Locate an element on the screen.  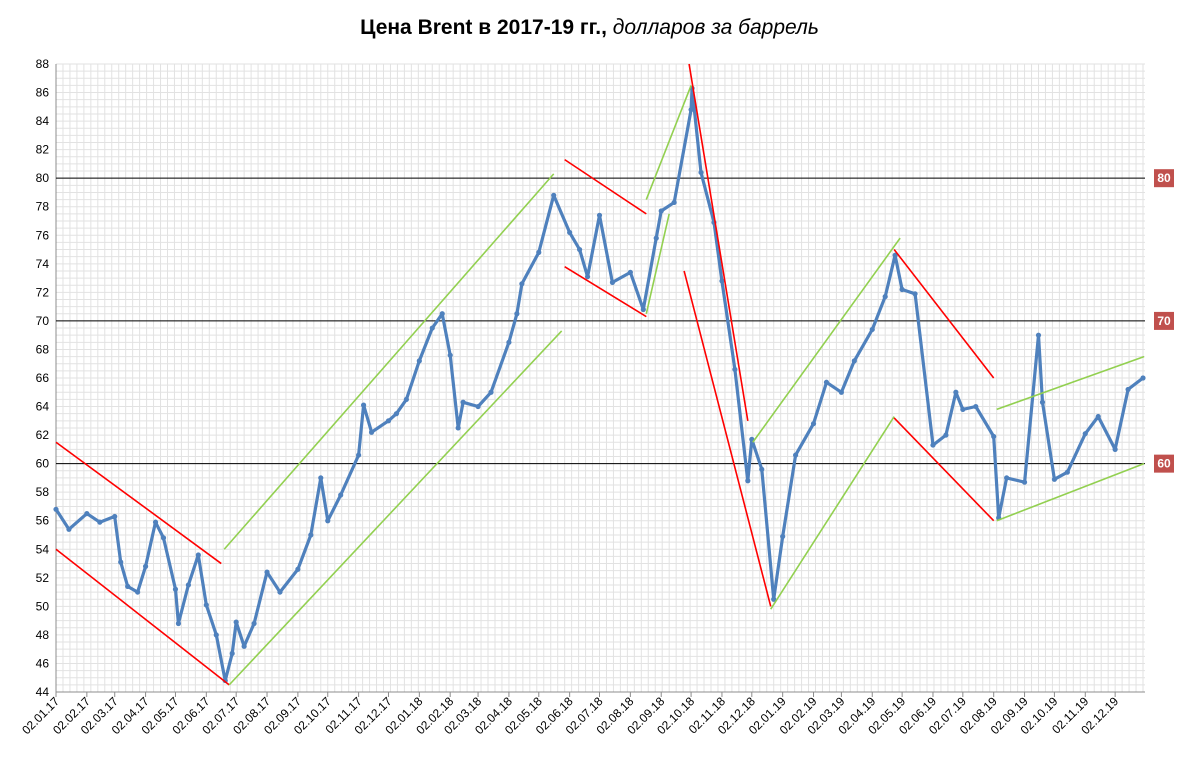
chart-title-main: Цена Brent в 2017-19 гг., is located at coordinates (483, 27).